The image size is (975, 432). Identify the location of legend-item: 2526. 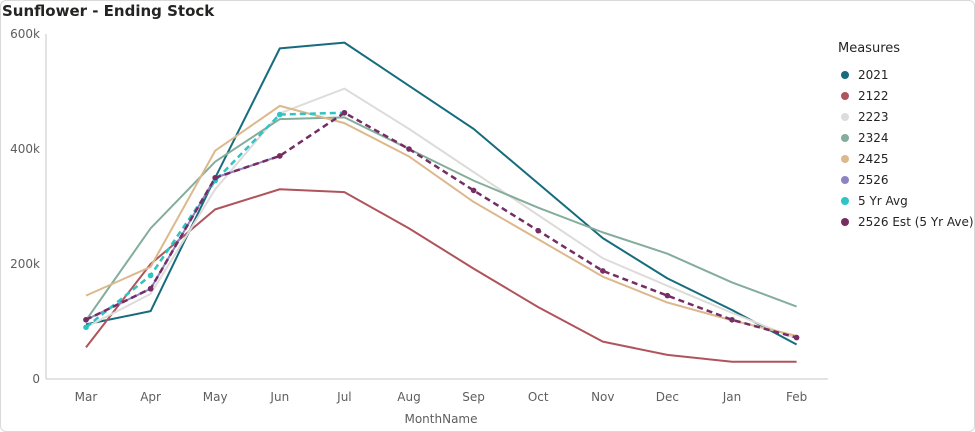
(865, 180).